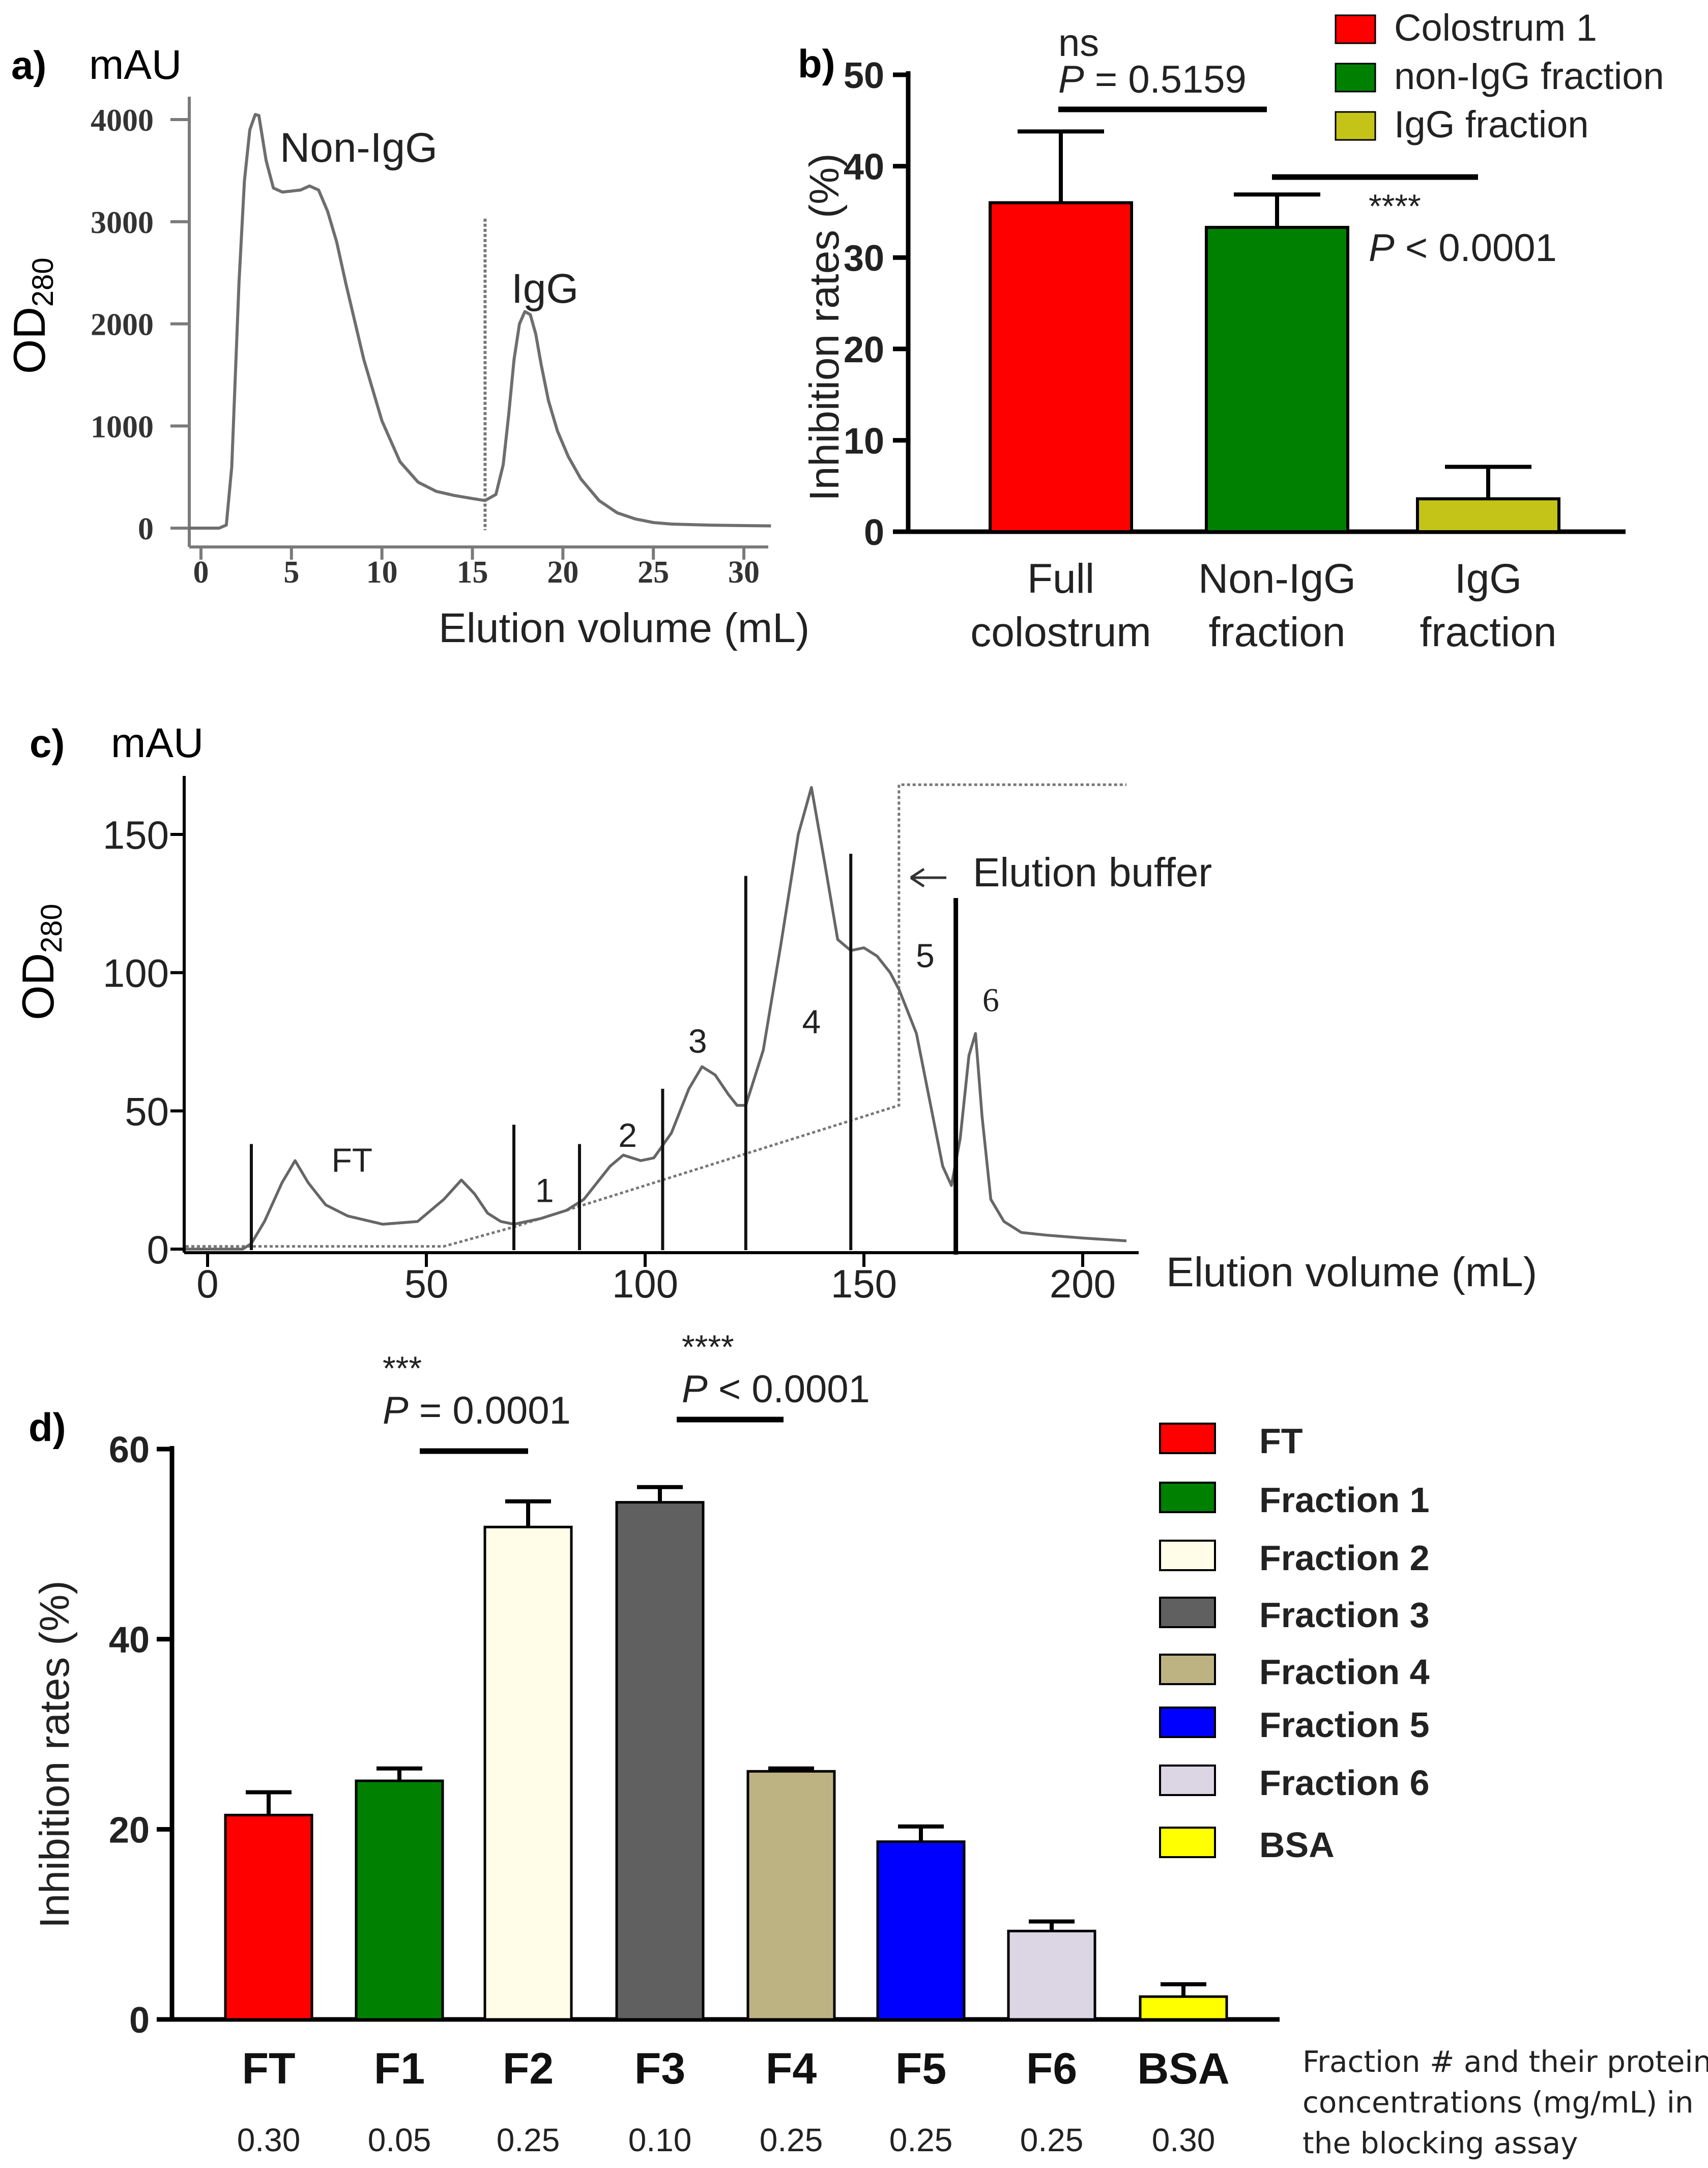  Describe the element at coordinates (697, 1041) in the screenshot. I see `panel-c-region-label: 3` at that location.